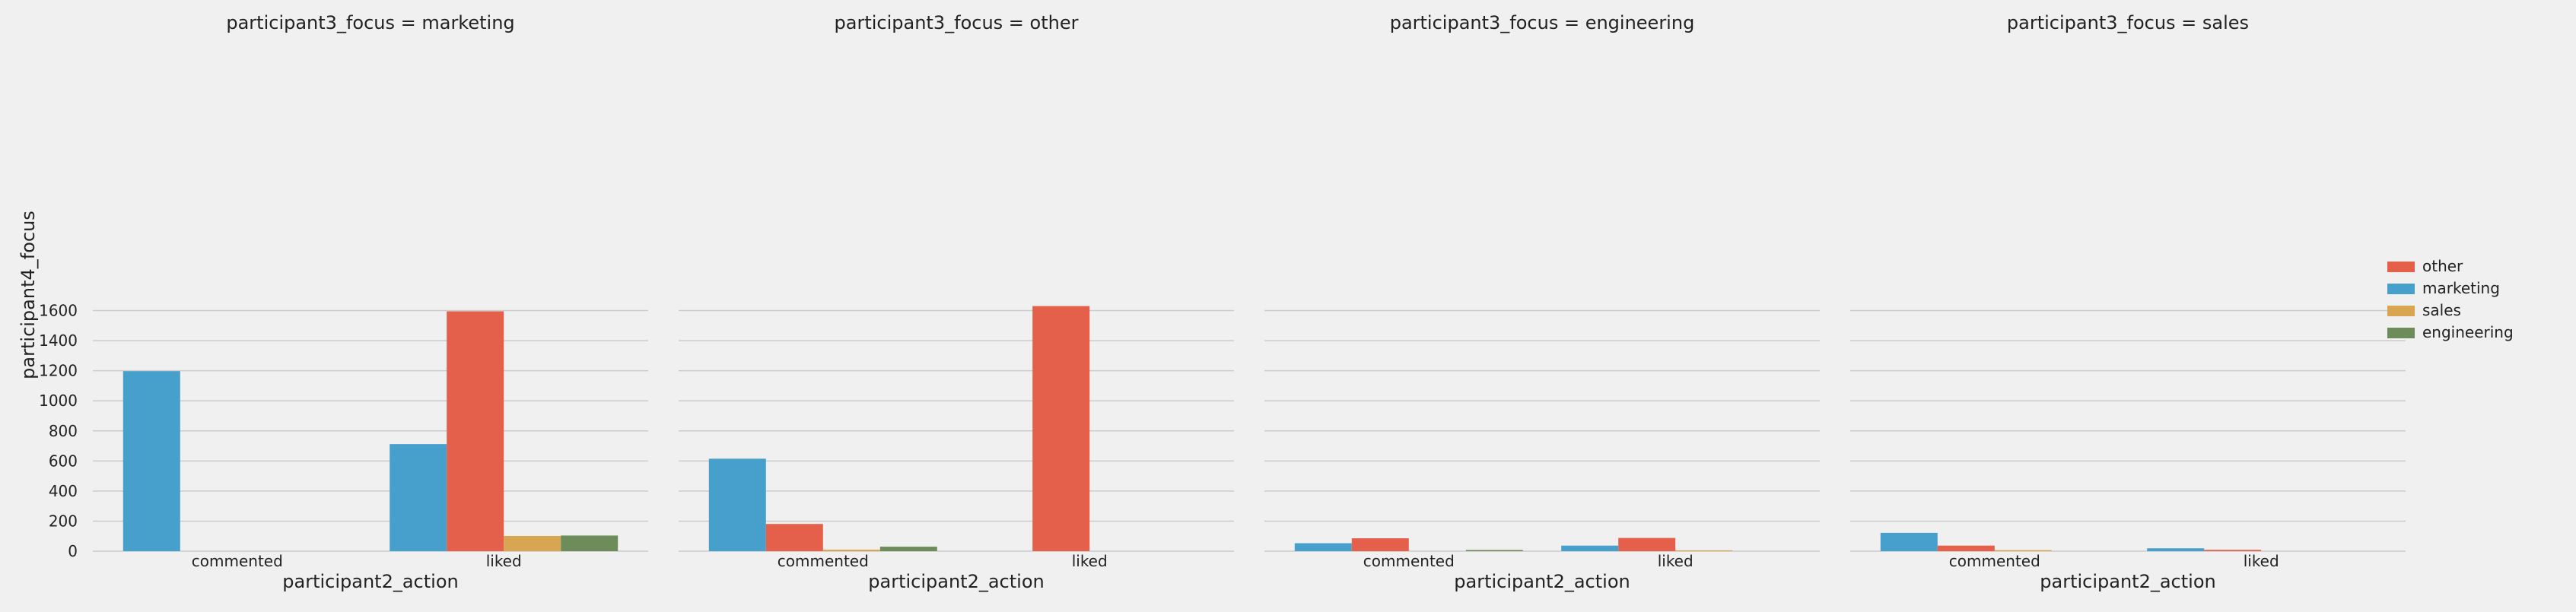  I want to click on y-tick-label: 1400, so click(59, 340).